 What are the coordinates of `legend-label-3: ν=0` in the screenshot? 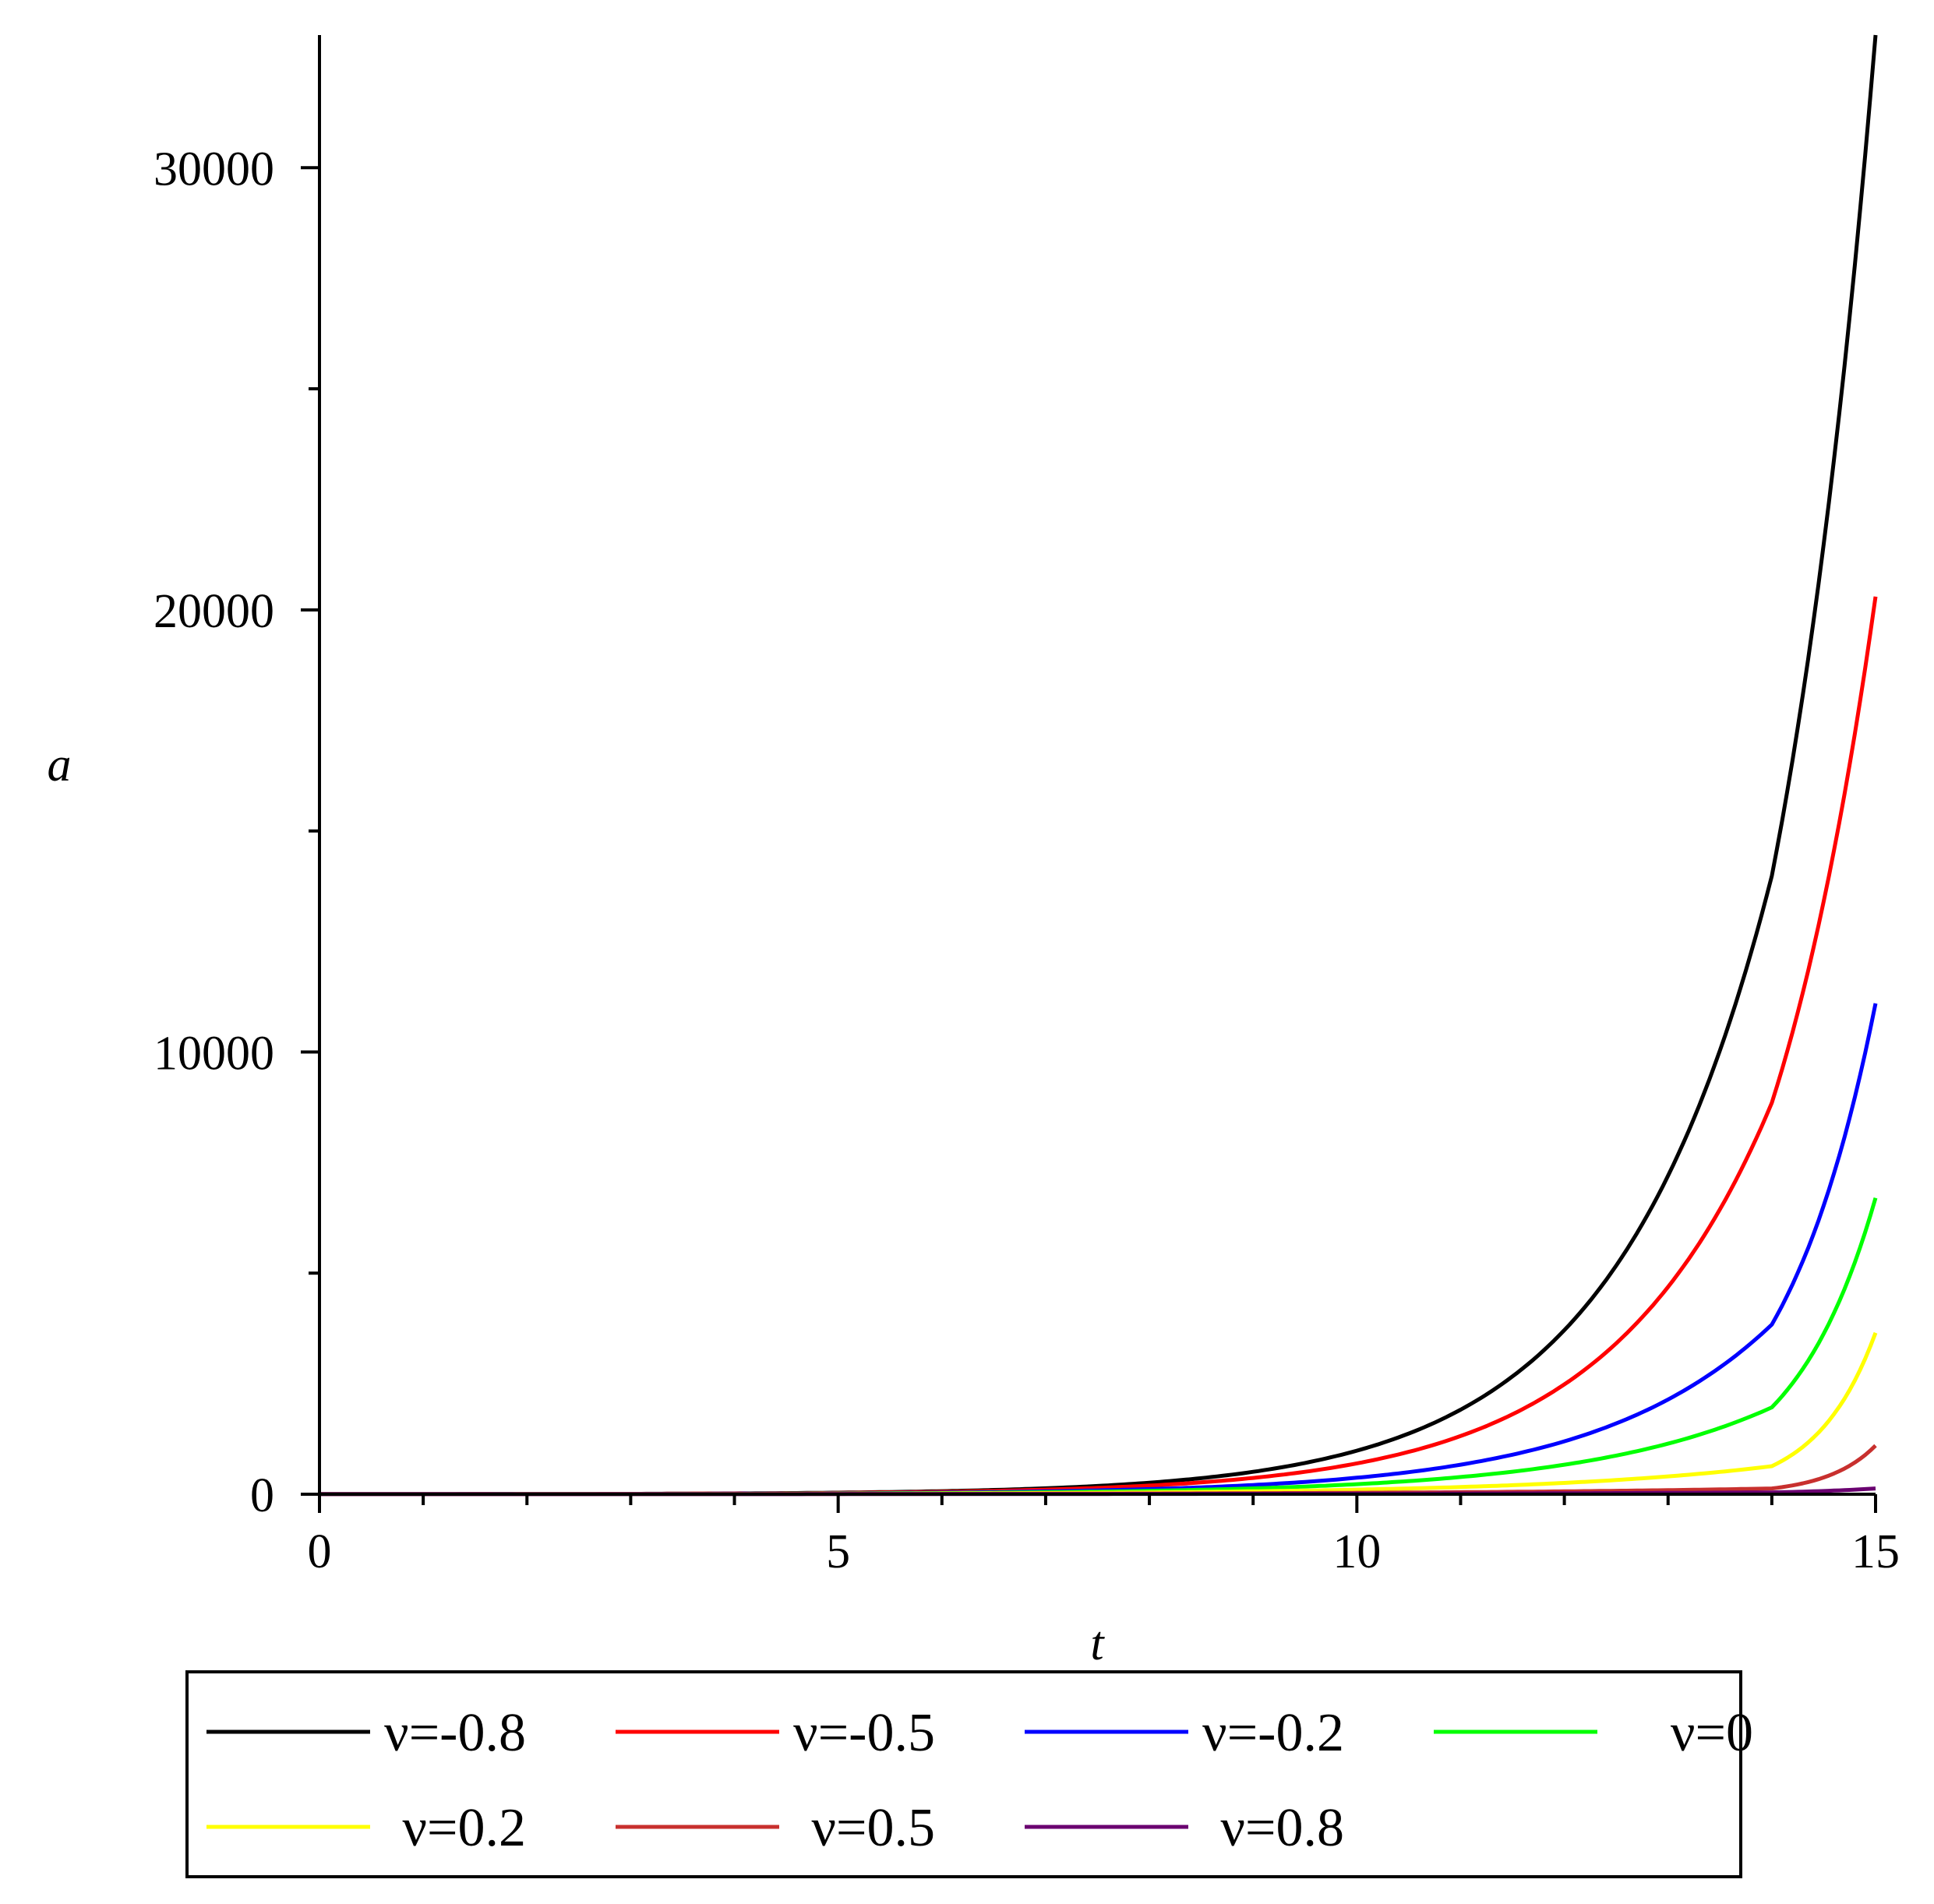 It's located at (1712, 1733).